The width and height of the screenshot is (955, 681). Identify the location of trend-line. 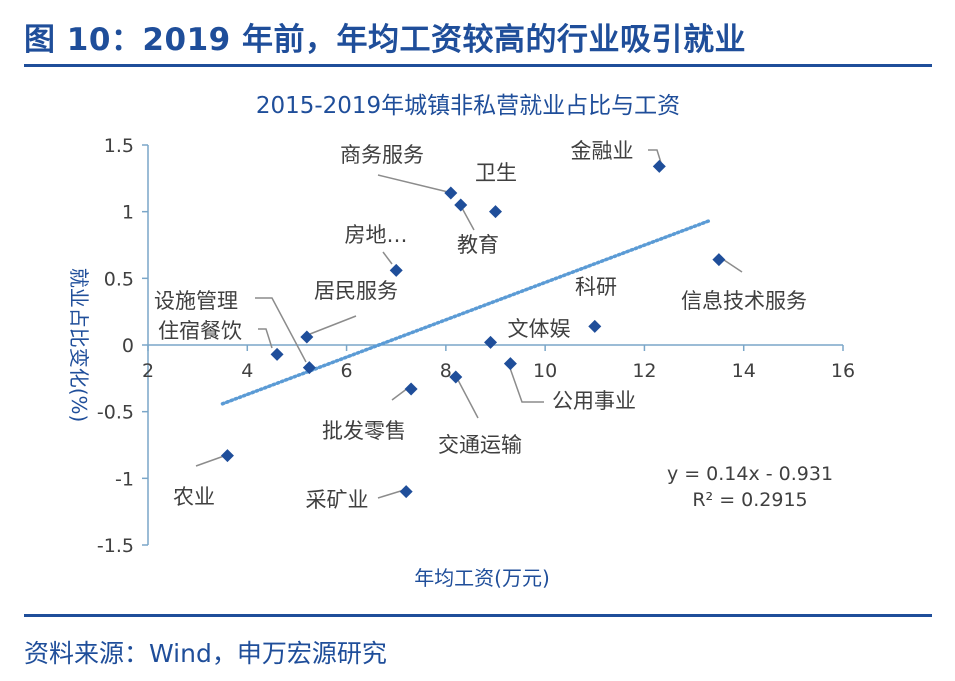
(465, 312).